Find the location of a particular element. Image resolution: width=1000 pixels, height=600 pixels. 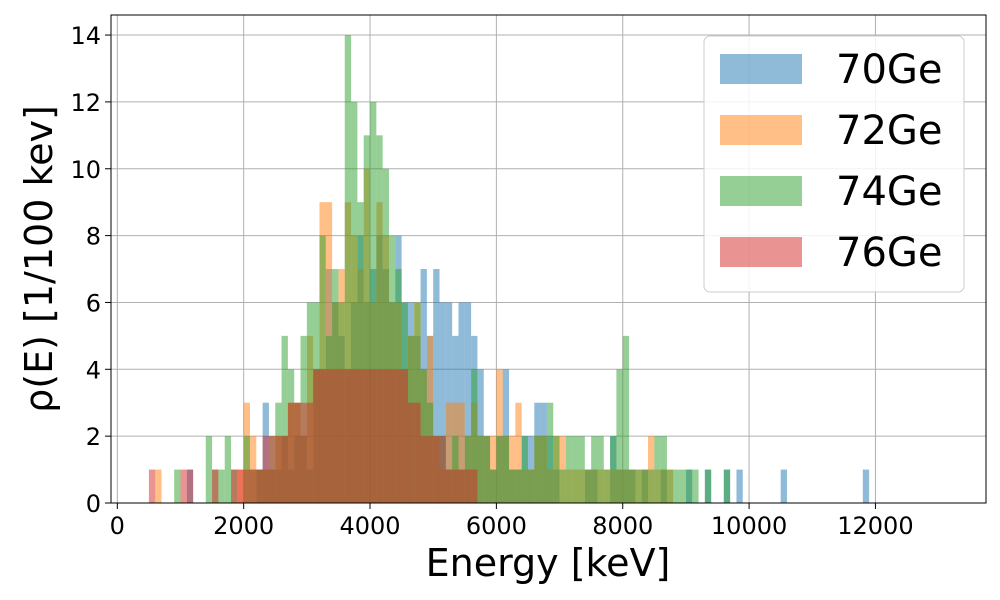

x-tick-label-1: 2000 is located at coordinates (243, 526).